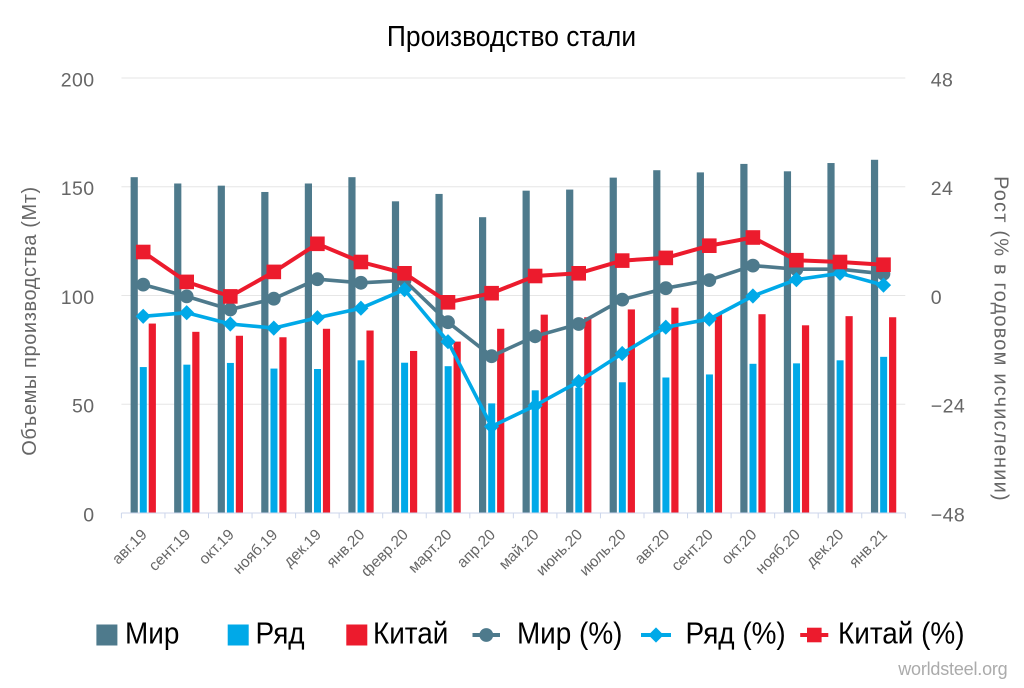 The image size is (1024, 688). Describe the element at coordinates (78, 189) in the screenshot. I see `svg-text: 150` at that location.